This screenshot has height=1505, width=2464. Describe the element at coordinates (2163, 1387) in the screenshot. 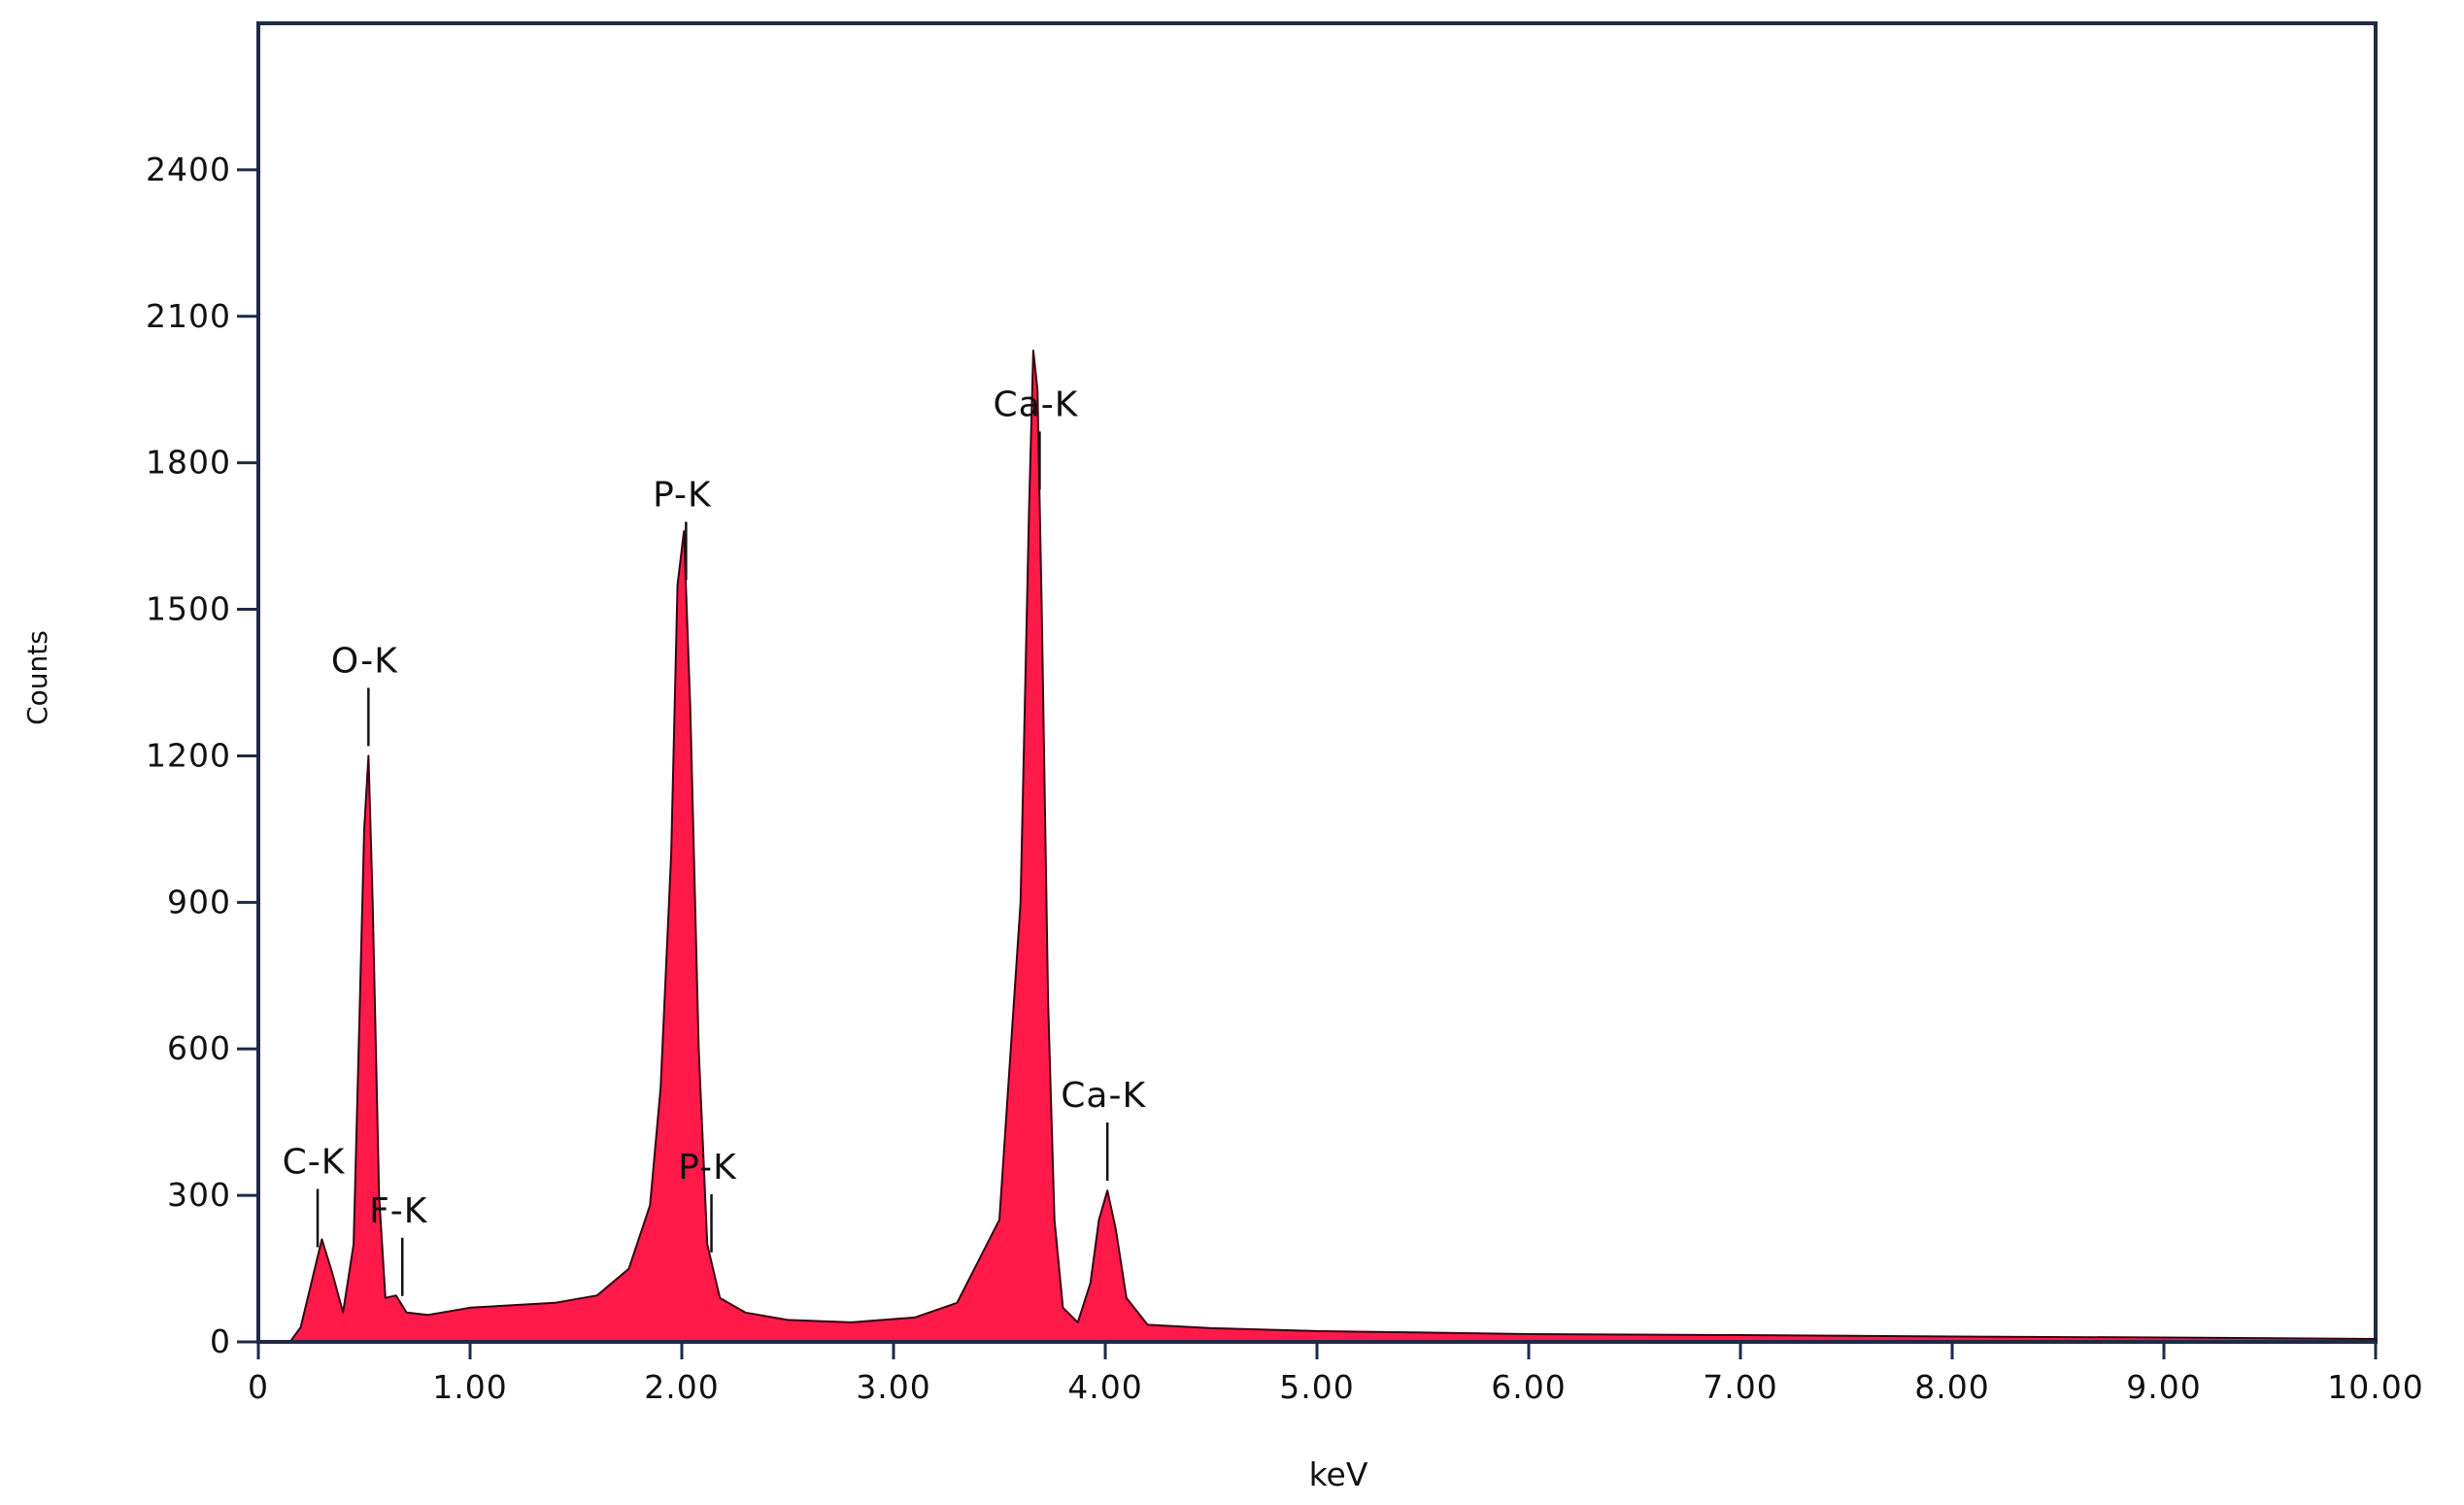

I see `x-tick-label: 9.00` at that location.